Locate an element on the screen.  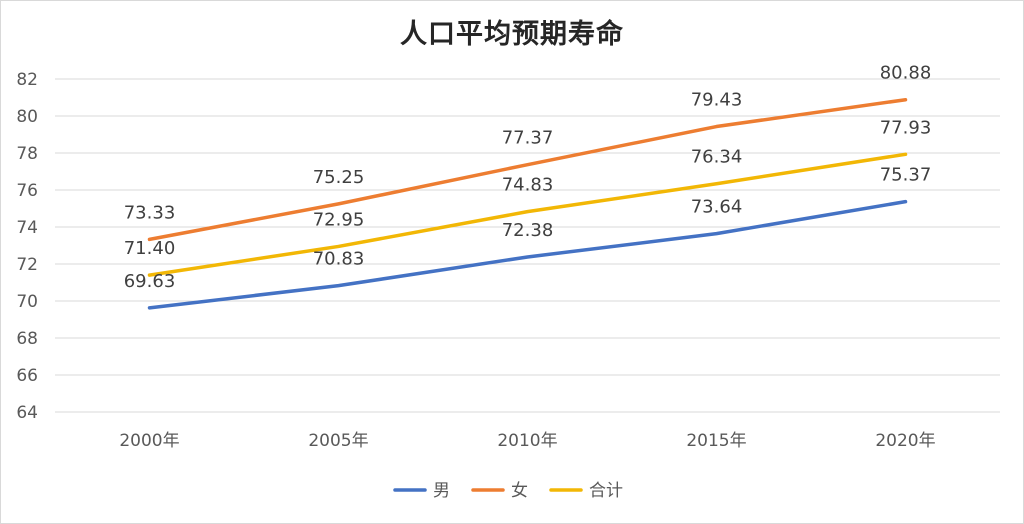
legend: 男 女 合计 is located at coordinates (508, 491).